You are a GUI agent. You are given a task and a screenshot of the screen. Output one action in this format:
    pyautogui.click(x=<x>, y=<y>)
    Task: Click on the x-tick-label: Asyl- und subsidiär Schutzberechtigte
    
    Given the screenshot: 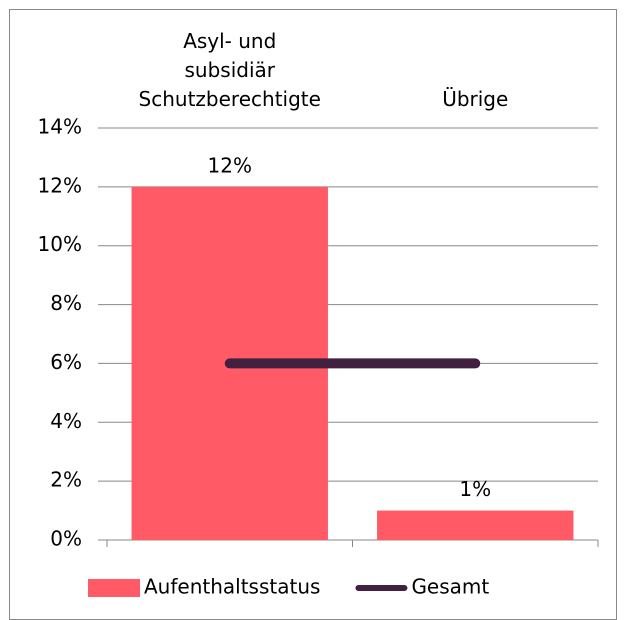 What is the action you would take?
    pyautogui.click(x=229, y=70)
    